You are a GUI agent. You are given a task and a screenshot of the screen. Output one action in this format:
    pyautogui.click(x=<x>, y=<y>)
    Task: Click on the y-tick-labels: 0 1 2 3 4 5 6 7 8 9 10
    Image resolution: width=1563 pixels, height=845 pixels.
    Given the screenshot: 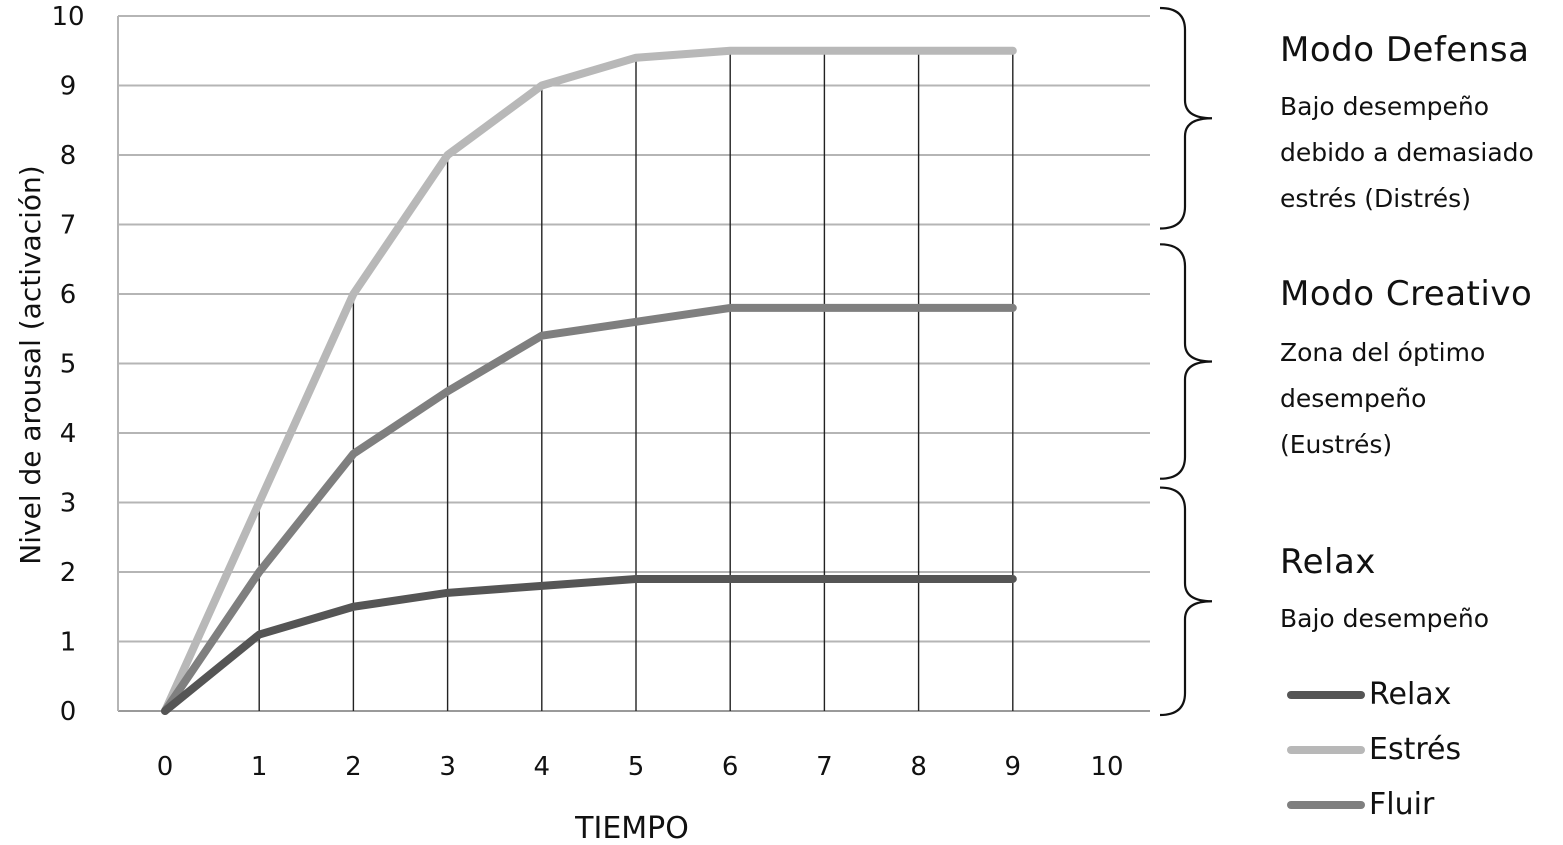 What is the action you would take?
    pyautogui.click(x=67, y=364)
    